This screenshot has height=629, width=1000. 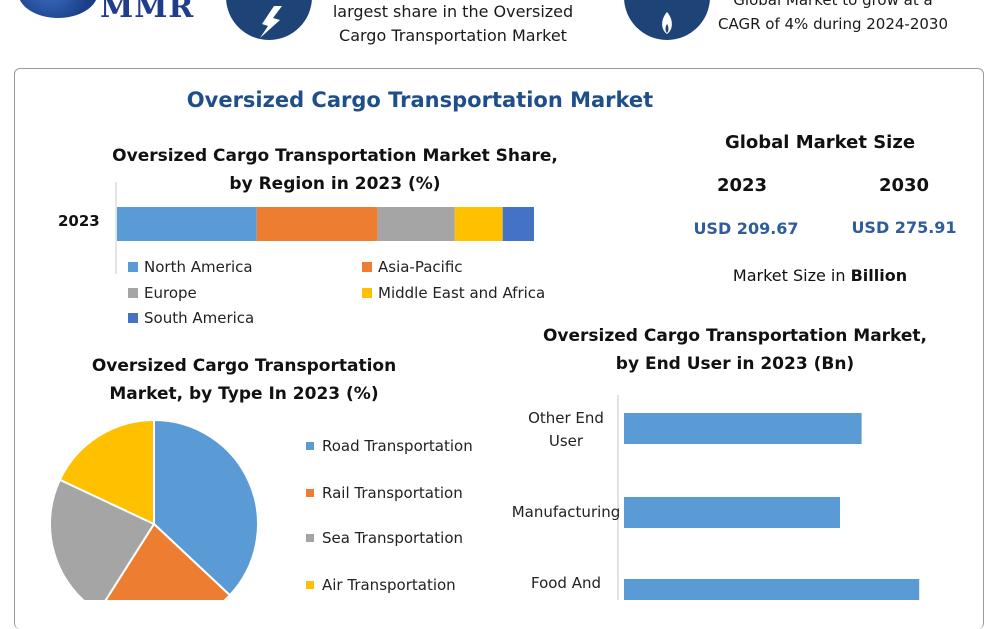 What do you see at coordinates (453, 11) in the screenshot?
I see `share-text-line-1: largest share in the Oversized` at bounding box center [453, 11].